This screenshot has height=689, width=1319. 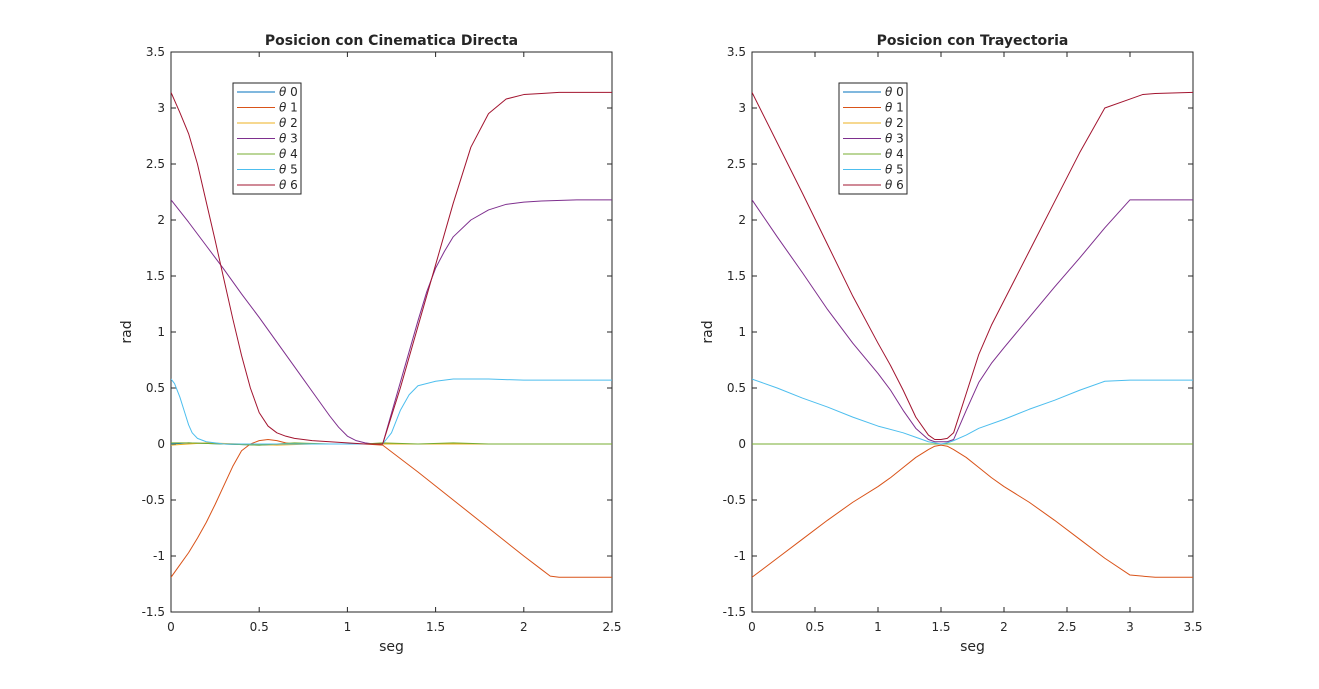 What do you see at coordinates (391, 41) in the screenshot?
I see `chart-title: Posicion con Cinematica Directa` at bounding box center [391, 41].